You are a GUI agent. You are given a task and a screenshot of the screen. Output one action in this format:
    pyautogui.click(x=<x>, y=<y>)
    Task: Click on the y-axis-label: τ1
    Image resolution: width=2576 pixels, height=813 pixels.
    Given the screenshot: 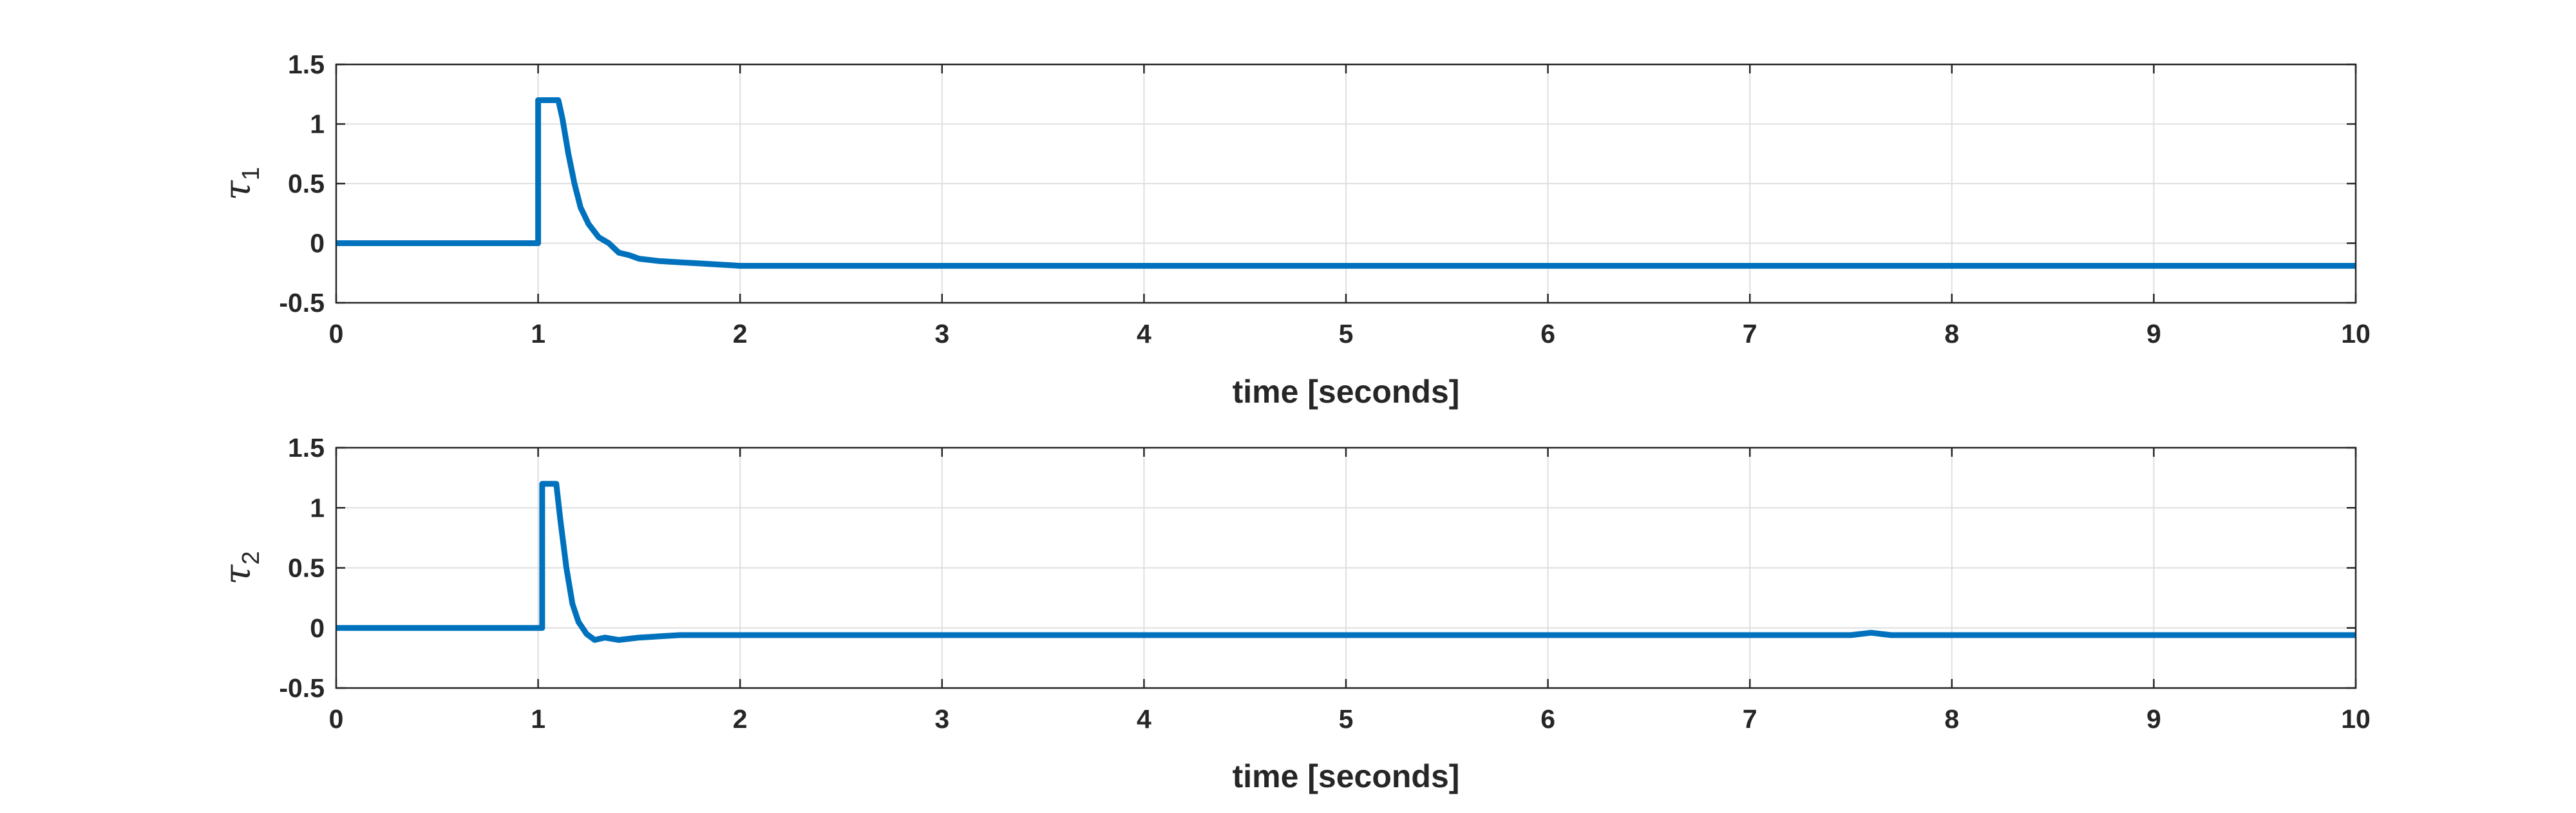 What is the action you would take?
    pyautogui.click(x=241, y=184)
    